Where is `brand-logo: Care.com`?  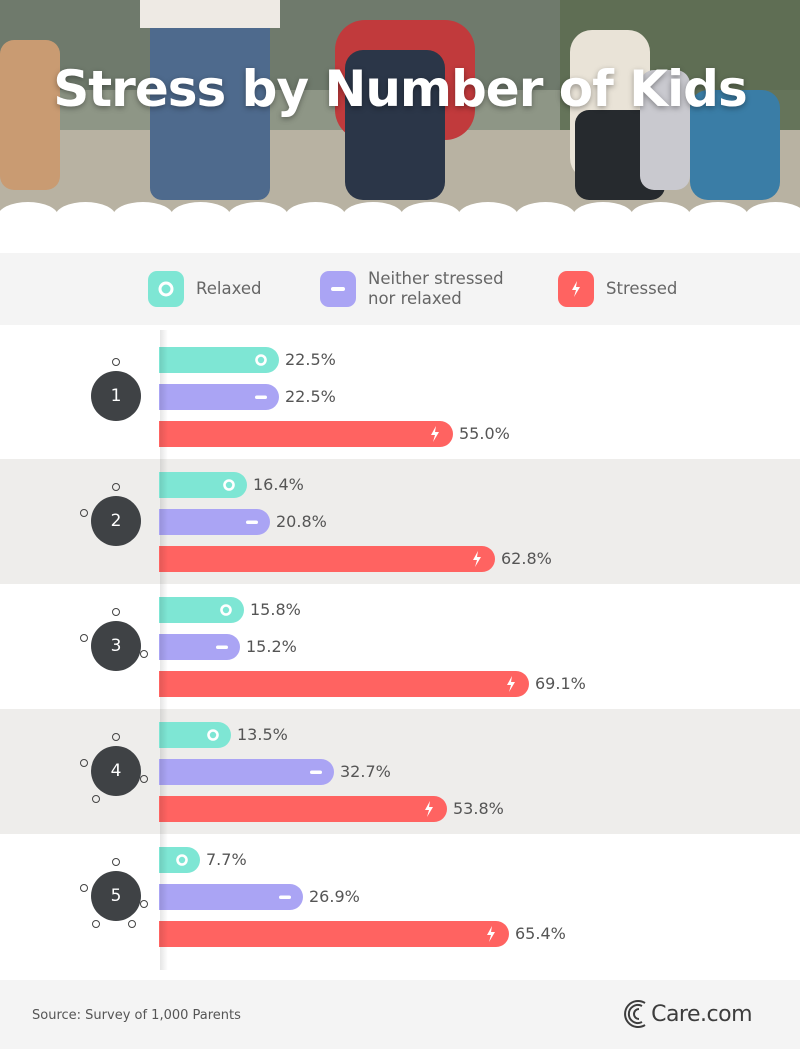
brand-logo: Care.com is located at coordinates (686, 1014).